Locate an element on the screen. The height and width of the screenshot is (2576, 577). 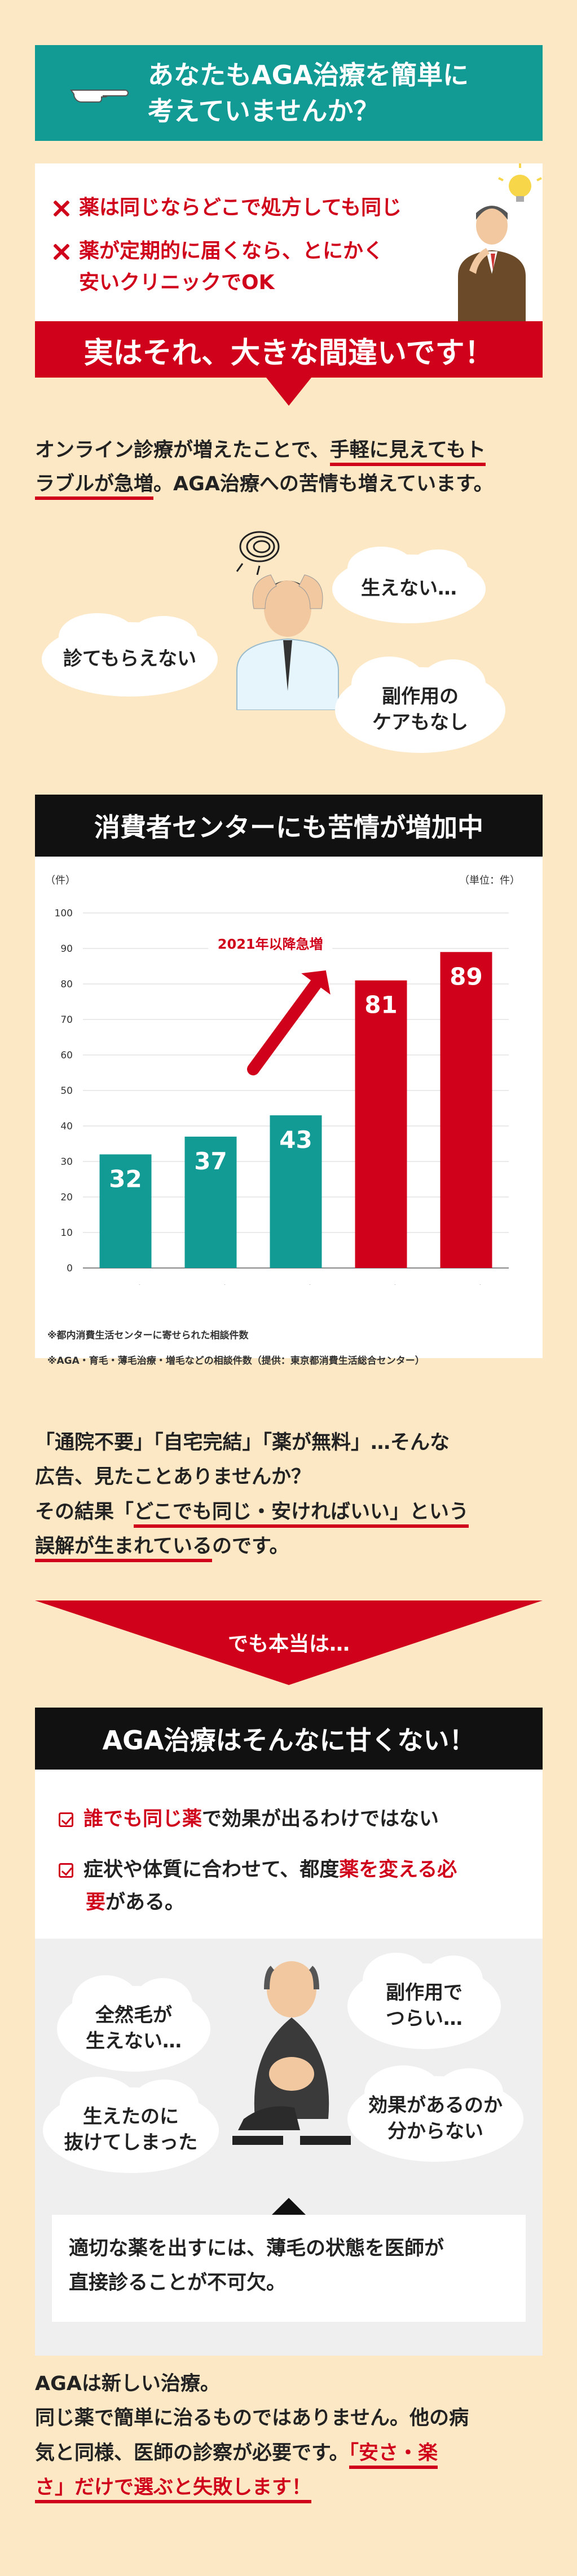
bar-value-label: 43 is located at coordinates (295, 1140).